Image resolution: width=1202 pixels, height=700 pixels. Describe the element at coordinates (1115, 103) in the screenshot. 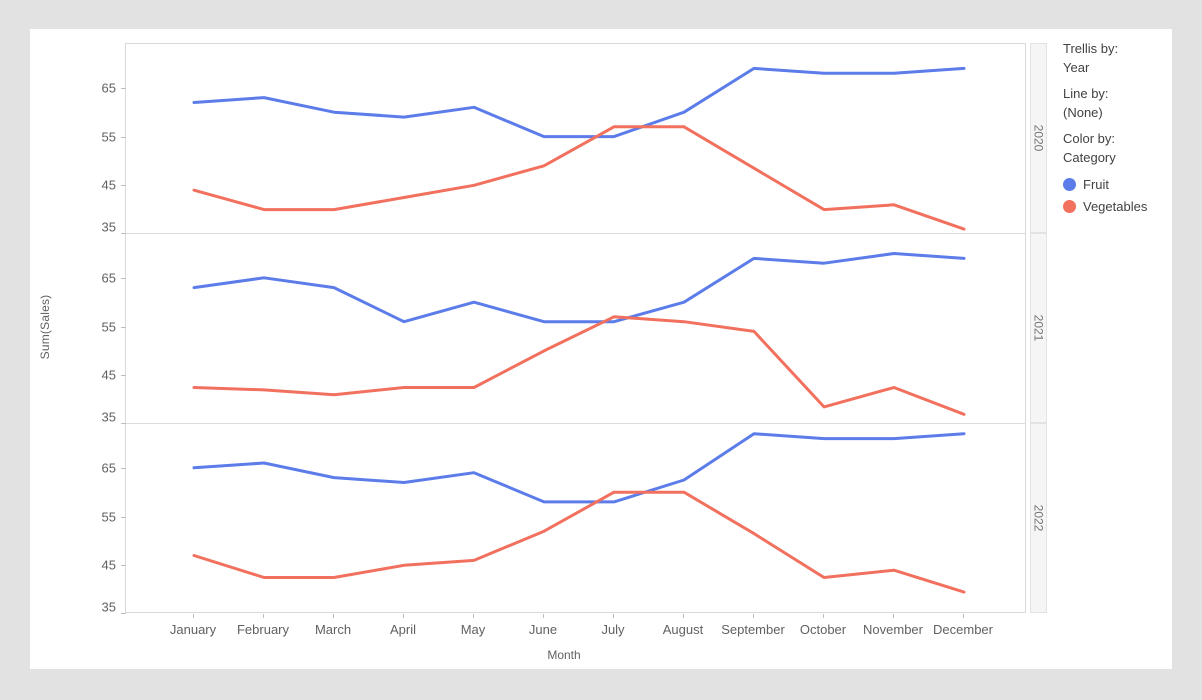

I see `legend-line-group: Line by: (None)` at that location.